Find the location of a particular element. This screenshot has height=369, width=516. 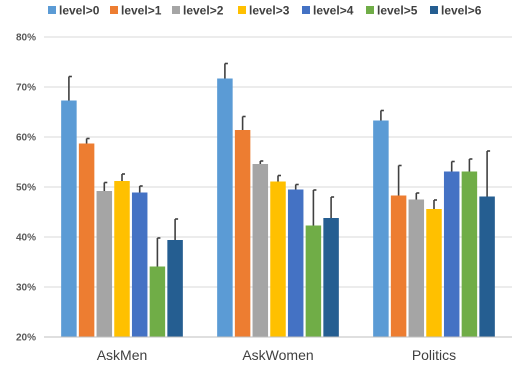

y-axis: 20% 30% 40% 50% 60% 70% 80% is located at coordinates (26, 188).